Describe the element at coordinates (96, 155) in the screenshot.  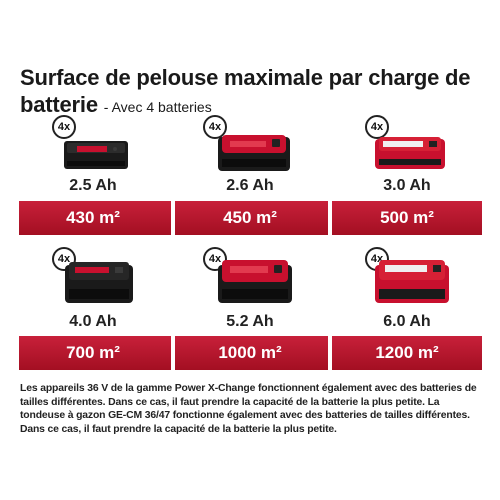
I see `battery-2-5ah-icon` at that location.